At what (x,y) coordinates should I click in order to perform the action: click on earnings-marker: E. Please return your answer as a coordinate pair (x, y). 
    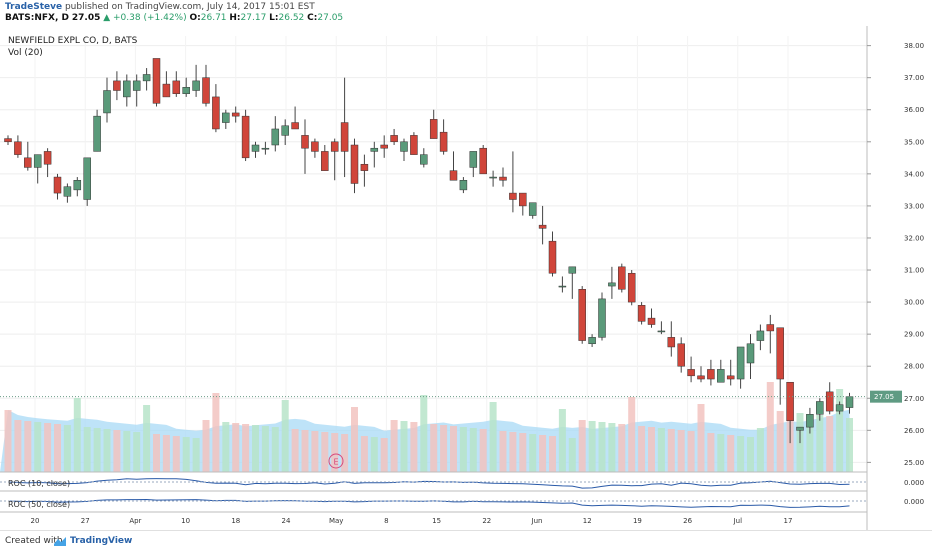
    Looking at the image, I should click on (336, 461).